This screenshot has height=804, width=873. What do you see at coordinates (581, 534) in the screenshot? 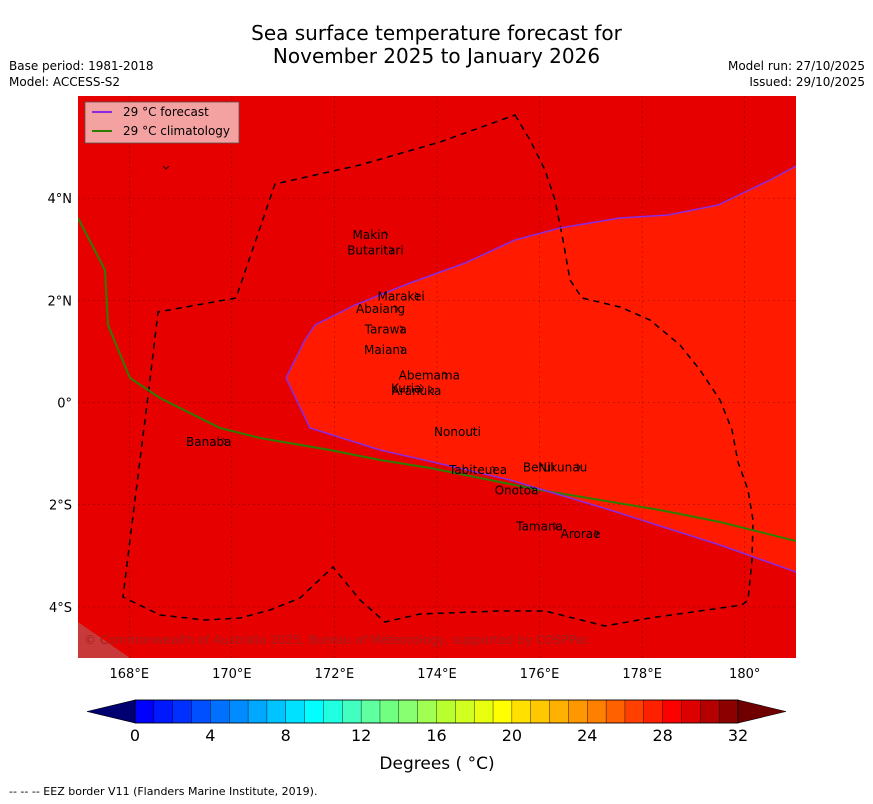
I see `place-label: Arorae` at bounding box center [581, 534].